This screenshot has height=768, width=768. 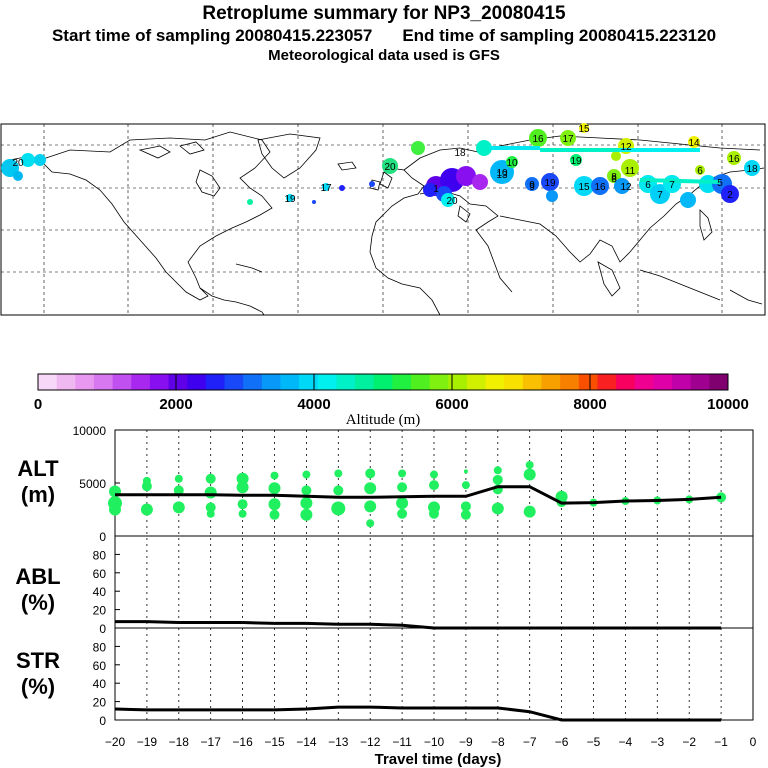 I want to click on str-panel-label: STR (%), so click(x=38, y=674).